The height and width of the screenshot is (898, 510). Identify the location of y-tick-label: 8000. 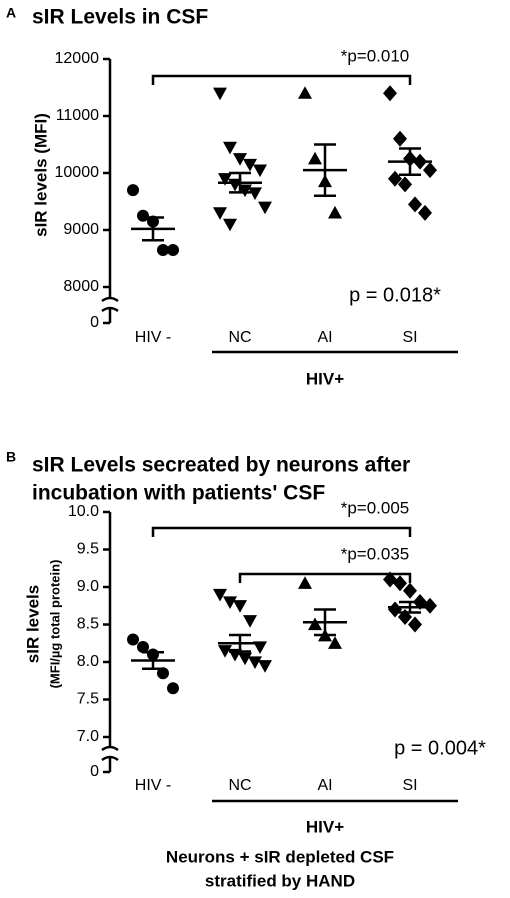
(81, 286).